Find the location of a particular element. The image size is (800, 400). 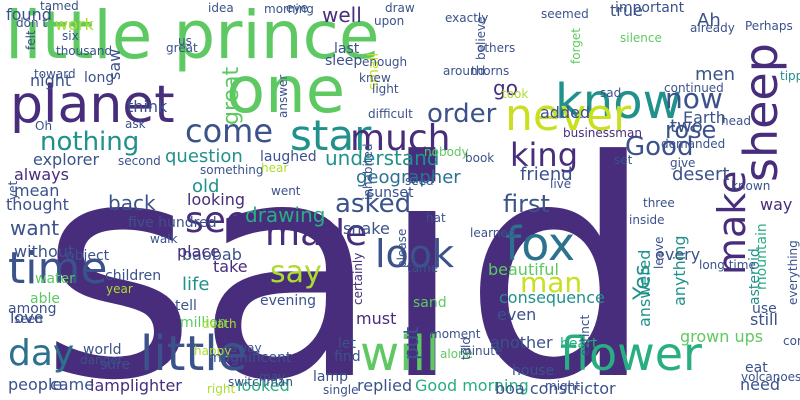

word-lamplighter: lamplighter is located at coordinates (136, 385).